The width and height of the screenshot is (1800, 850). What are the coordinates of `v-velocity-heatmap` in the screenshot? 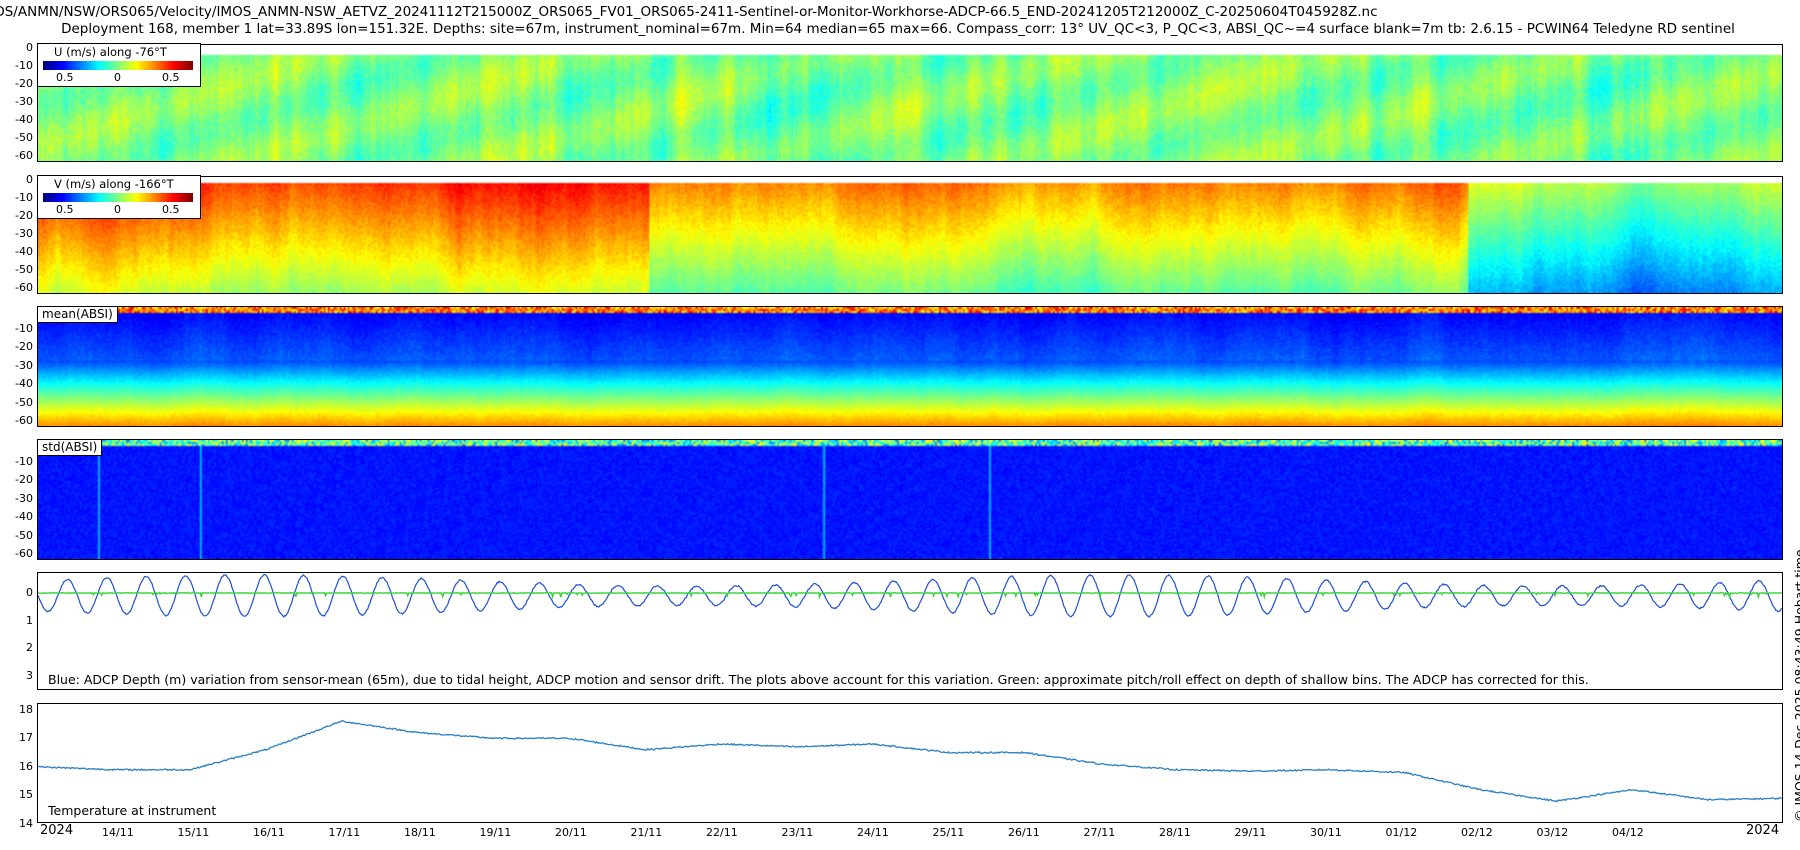 It's located at (910, 235).